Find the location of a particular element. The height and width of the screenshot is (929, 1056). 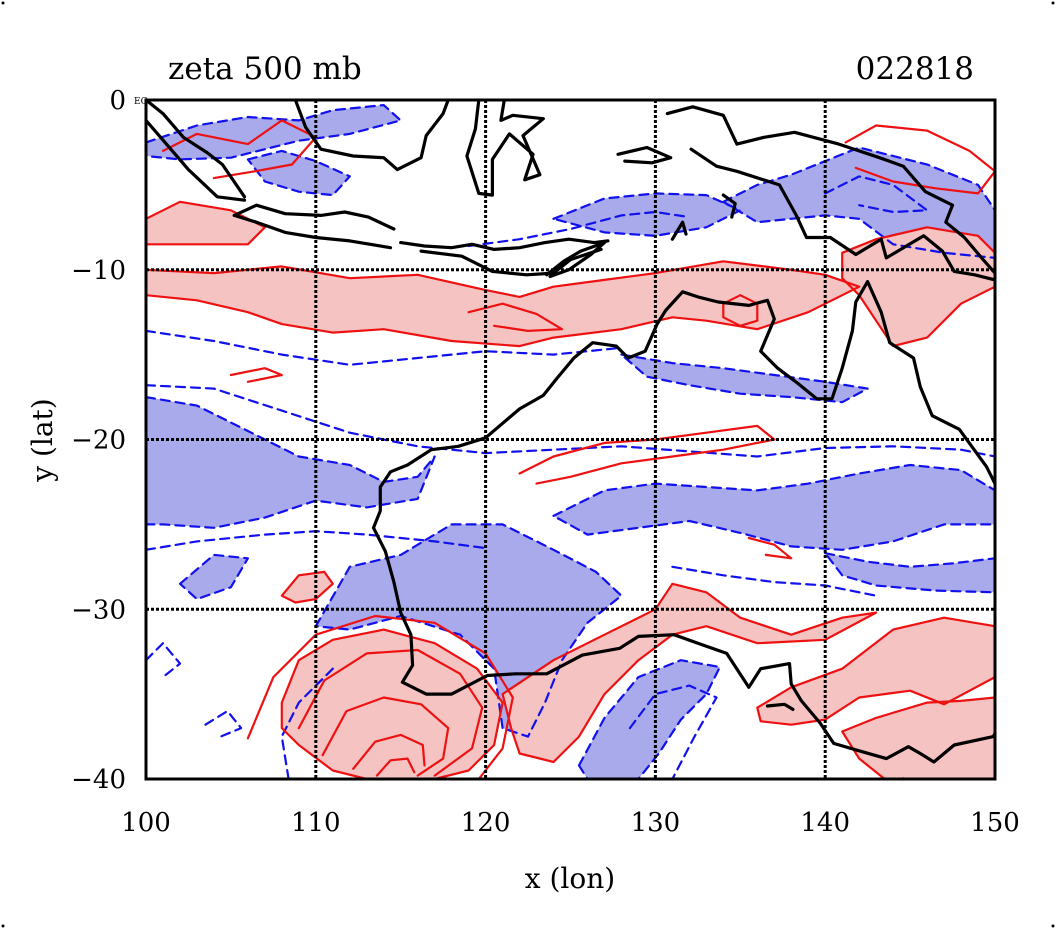

coastline-sulawesi is located at coordinates (505, 148).